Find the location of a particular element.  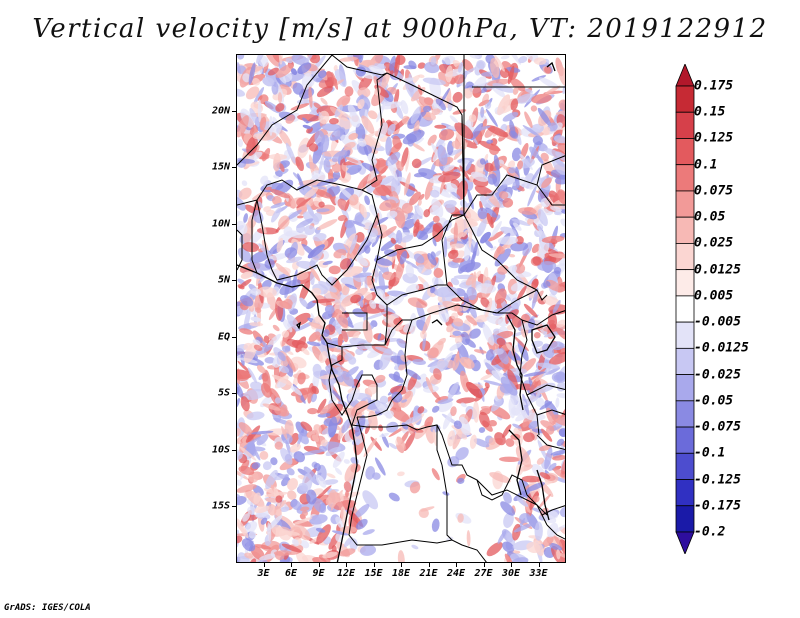

lat-tick-label: EQ is located at coordinates (223, 337).